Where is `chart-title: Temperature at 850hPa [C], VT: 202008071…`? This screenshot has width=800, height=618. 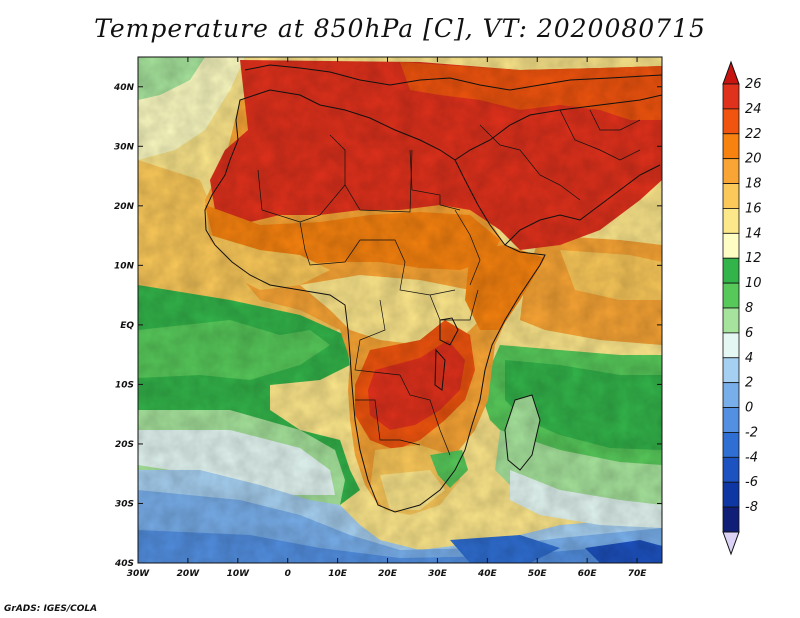 chart-title: Temperature at 850hPa [C], VT: 202008071… is located at coordinates (400, 28).